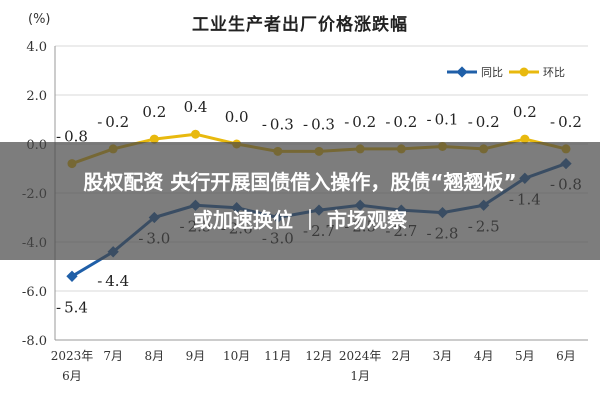 The width and height of the screenshot is (600, 400). Describe the element at coordinates (318, 356) in the screenshot. I see `x-tick-label: 12月` at that location.